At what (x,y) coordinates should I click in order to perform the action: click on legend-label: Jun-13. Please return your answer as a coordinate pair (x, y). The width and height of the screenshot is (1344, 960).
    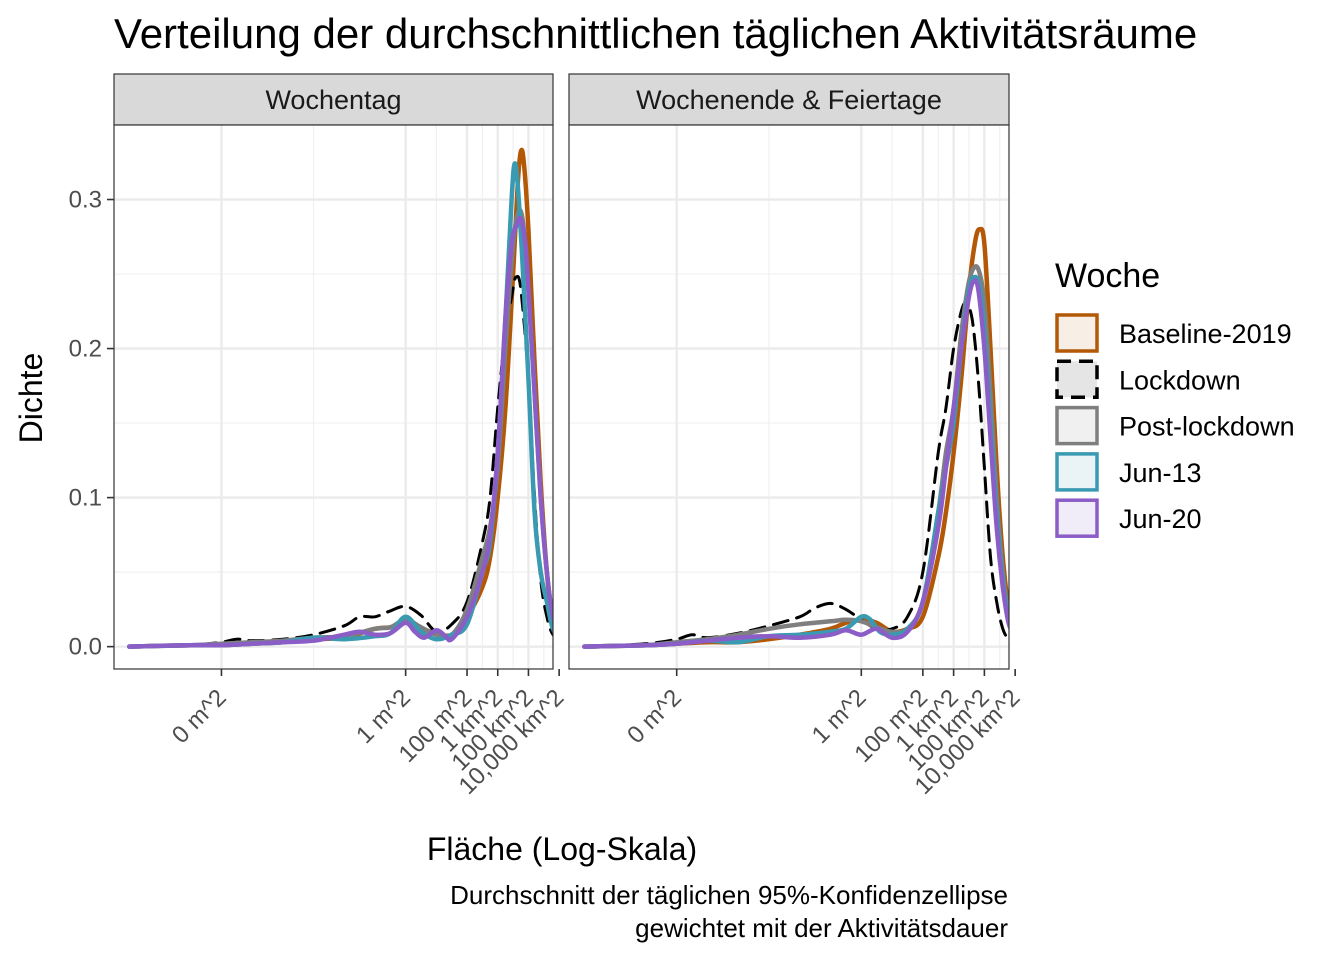
    Looking at the image, I should click on (1160, 473).